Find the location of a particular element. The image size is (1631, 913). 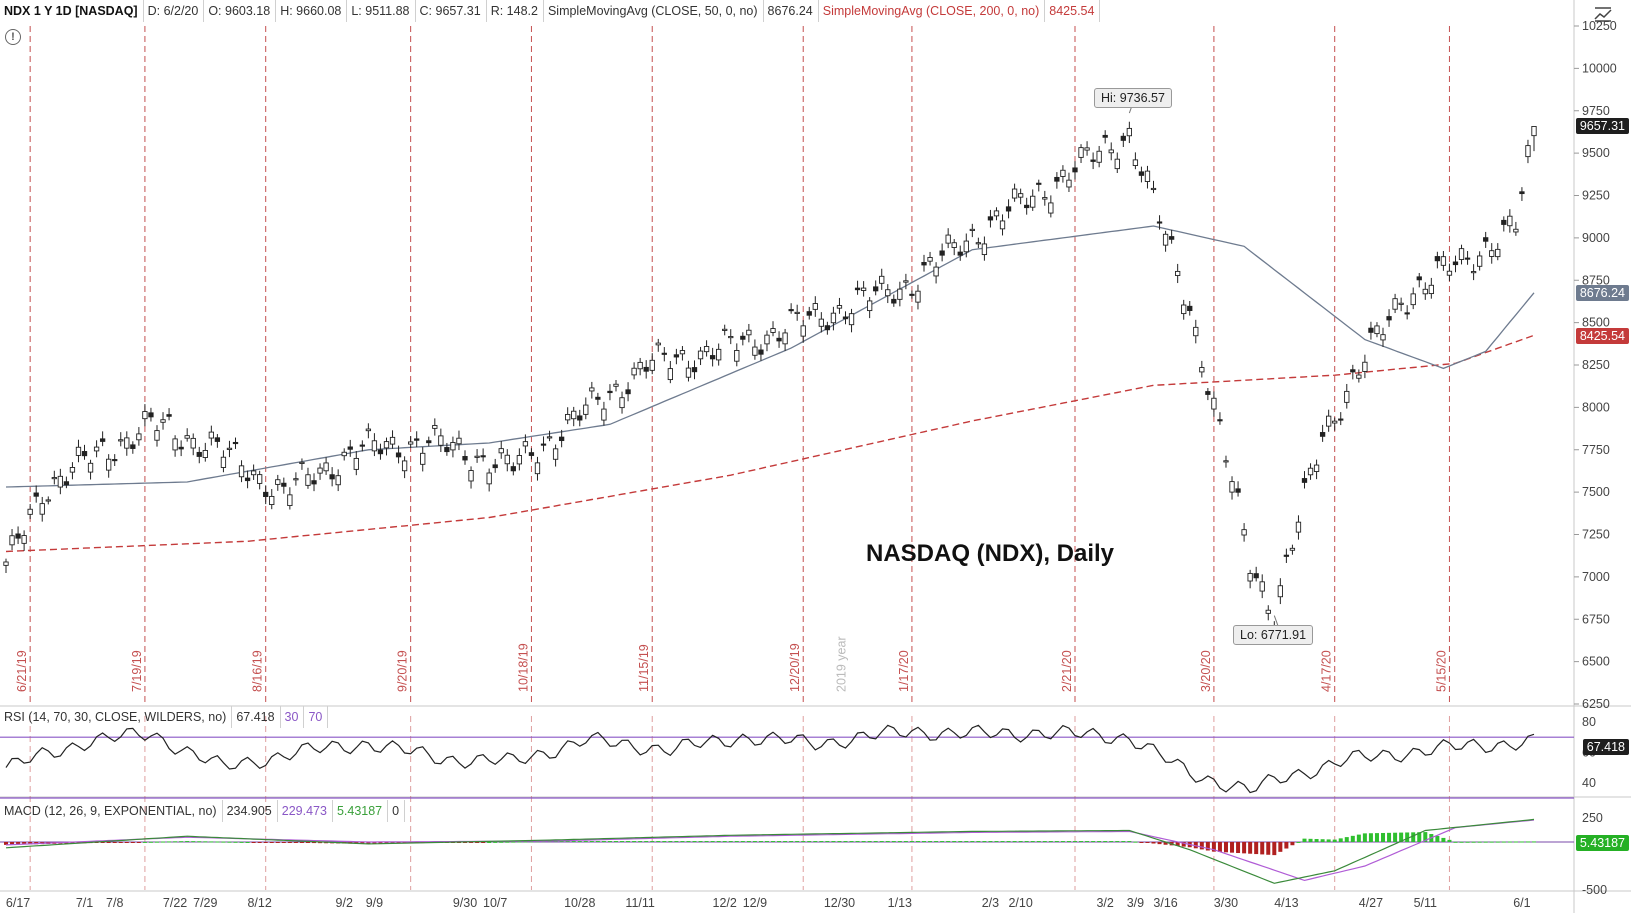

price-tick-label: 7750 is located at coordinates (1596, 450).